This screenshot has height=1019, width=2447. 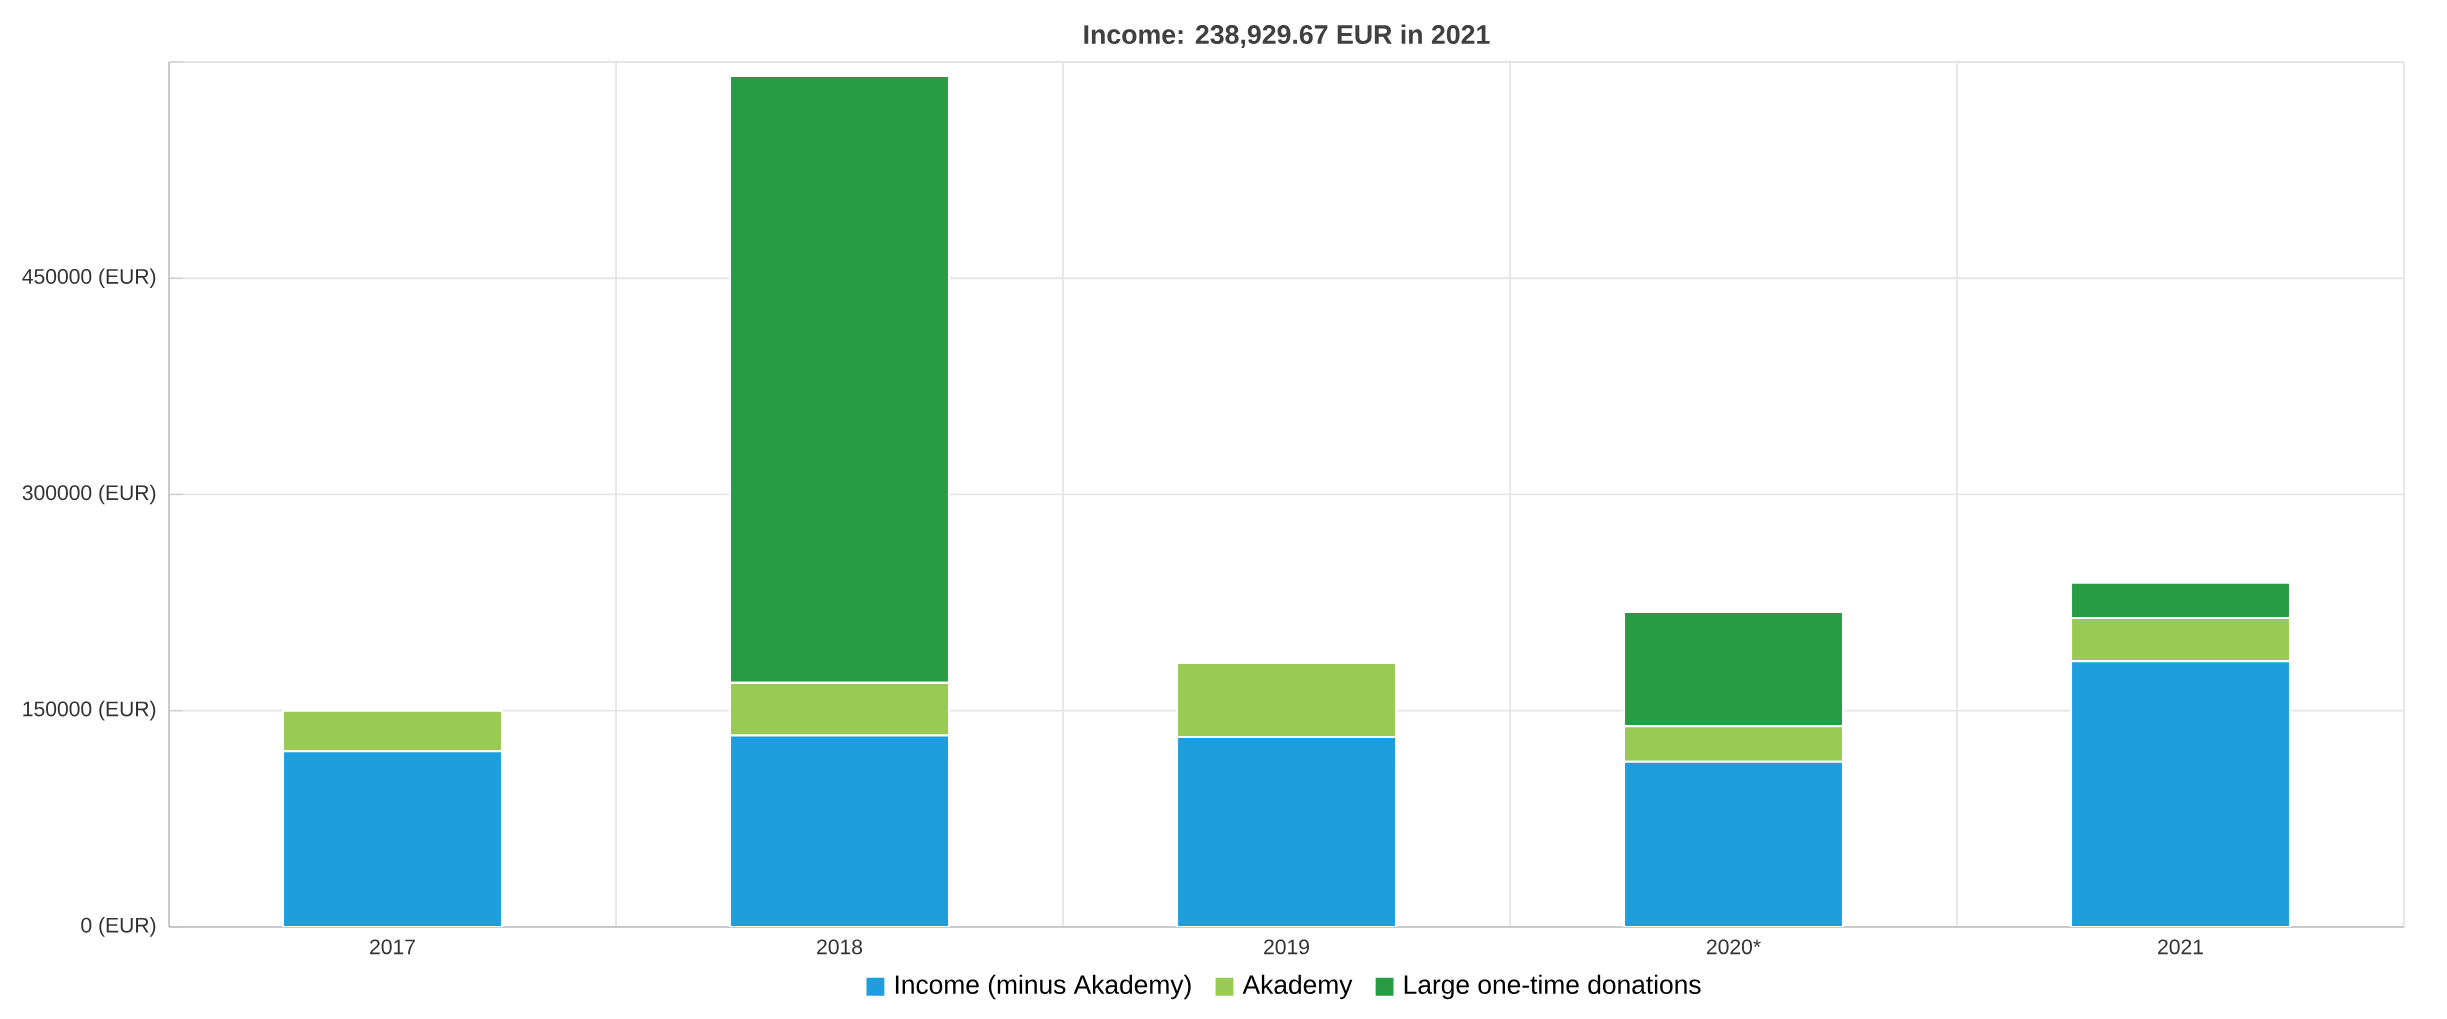 What do you see at coordinates (840, 947) in the screenshot?
I see `x-tick-label: 2018` at bounding box center [840, 947].